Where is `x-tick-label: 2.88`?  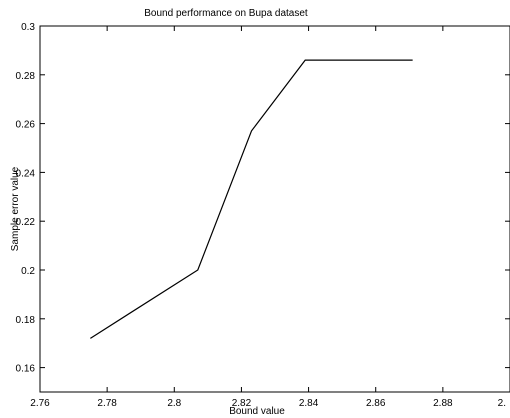
x-tick-label: 2.88 is located at coordinates (443, 403).